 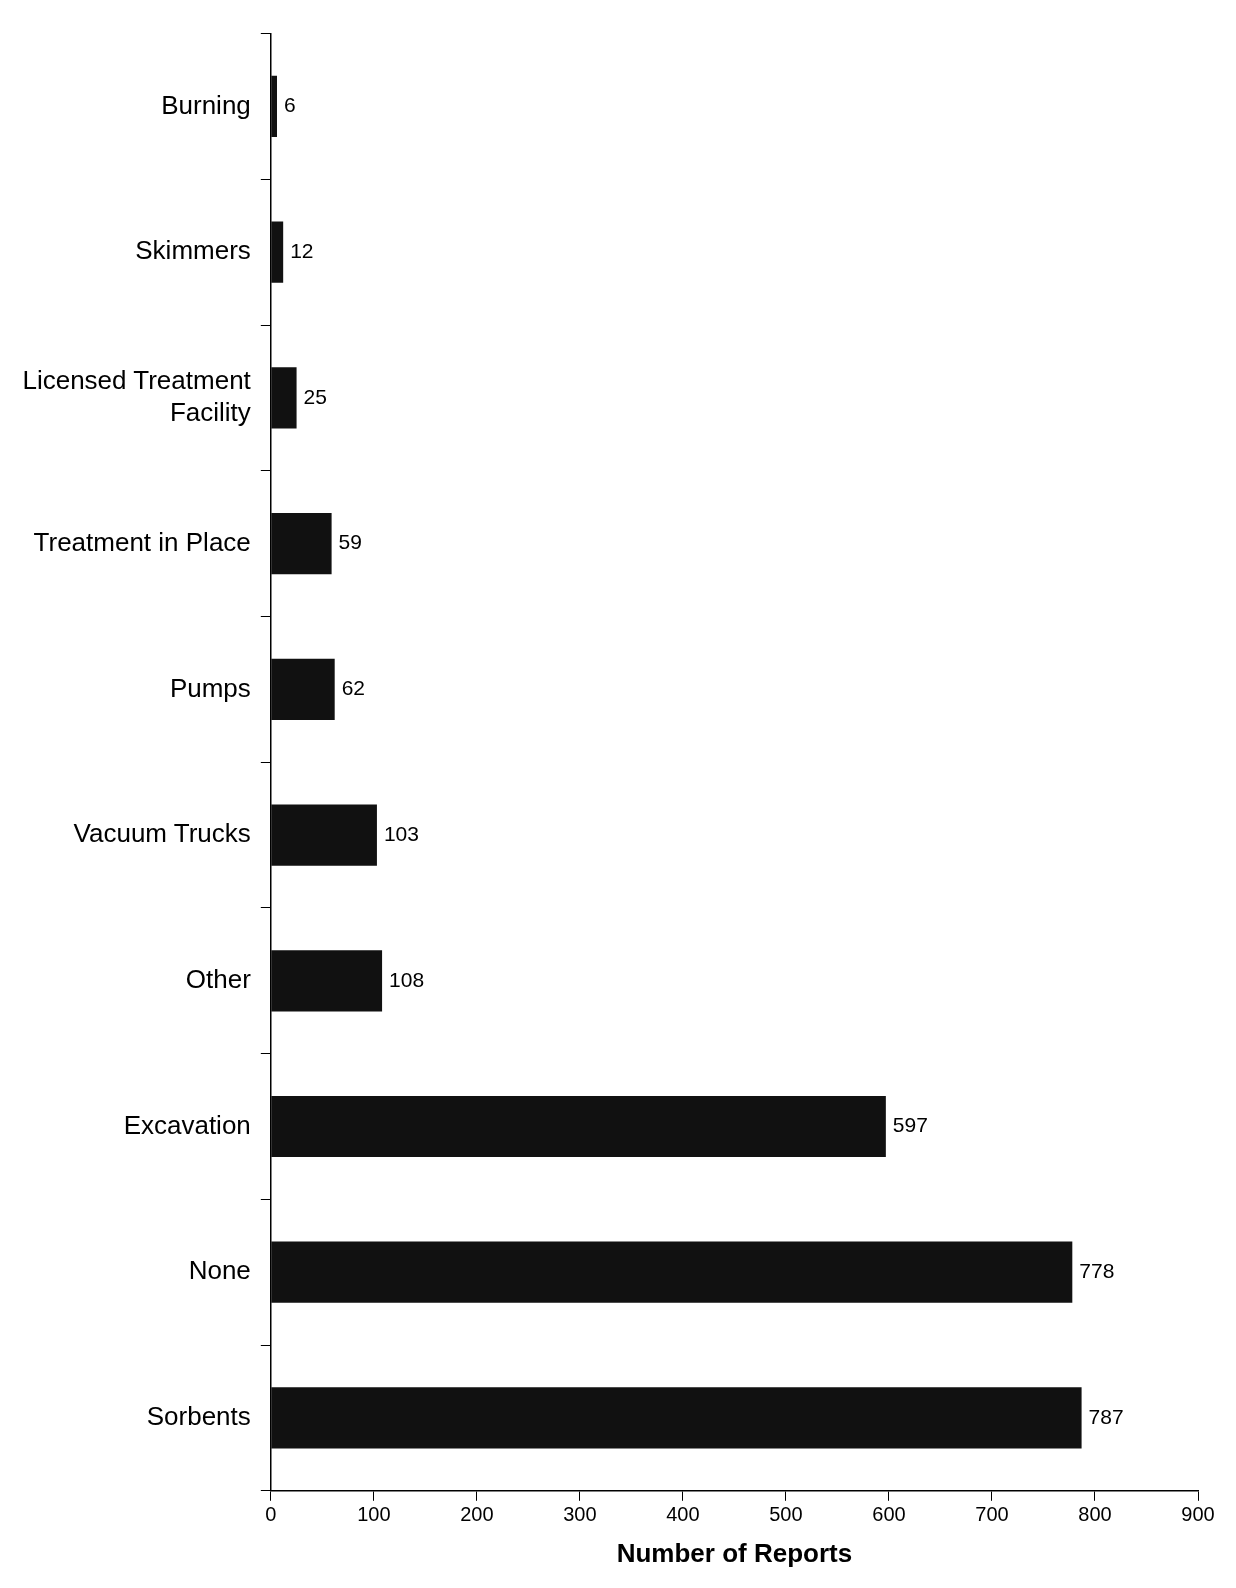 I want to click on y-tick-label: Other, so click(x=218, y=978).